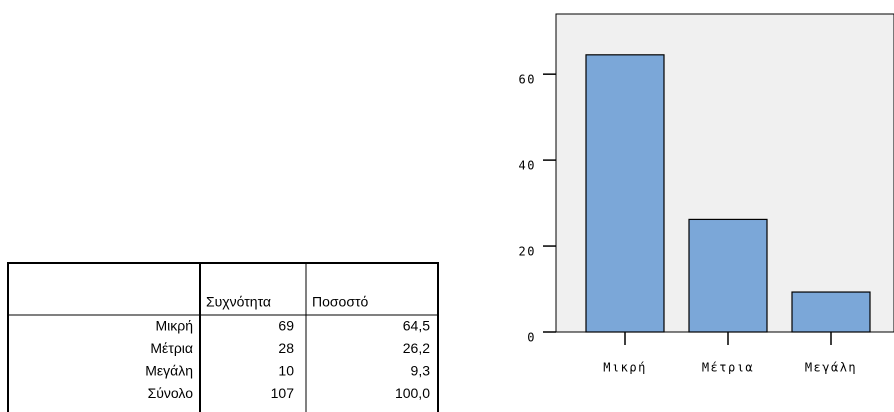 The width and height of the screenshot is (894, 412). What do you see at coordinates (169, 371) in the screenshot?
I see `row-header: Μεγάλη` at bounding box center [169, 371].